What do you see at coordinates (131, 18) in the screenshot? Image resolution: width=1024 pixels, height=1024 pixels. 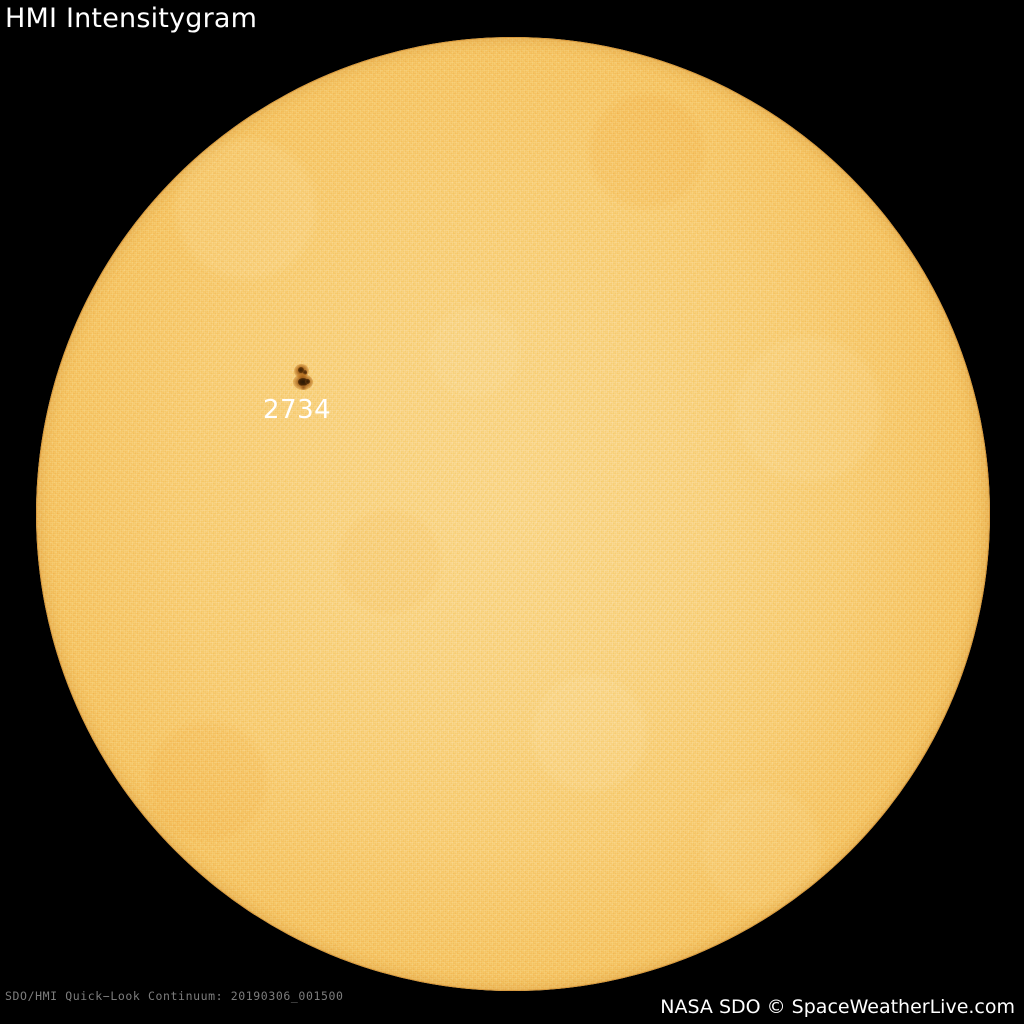 I see `page-title: HMI Intensitygram` at bounding box center [131, 18].